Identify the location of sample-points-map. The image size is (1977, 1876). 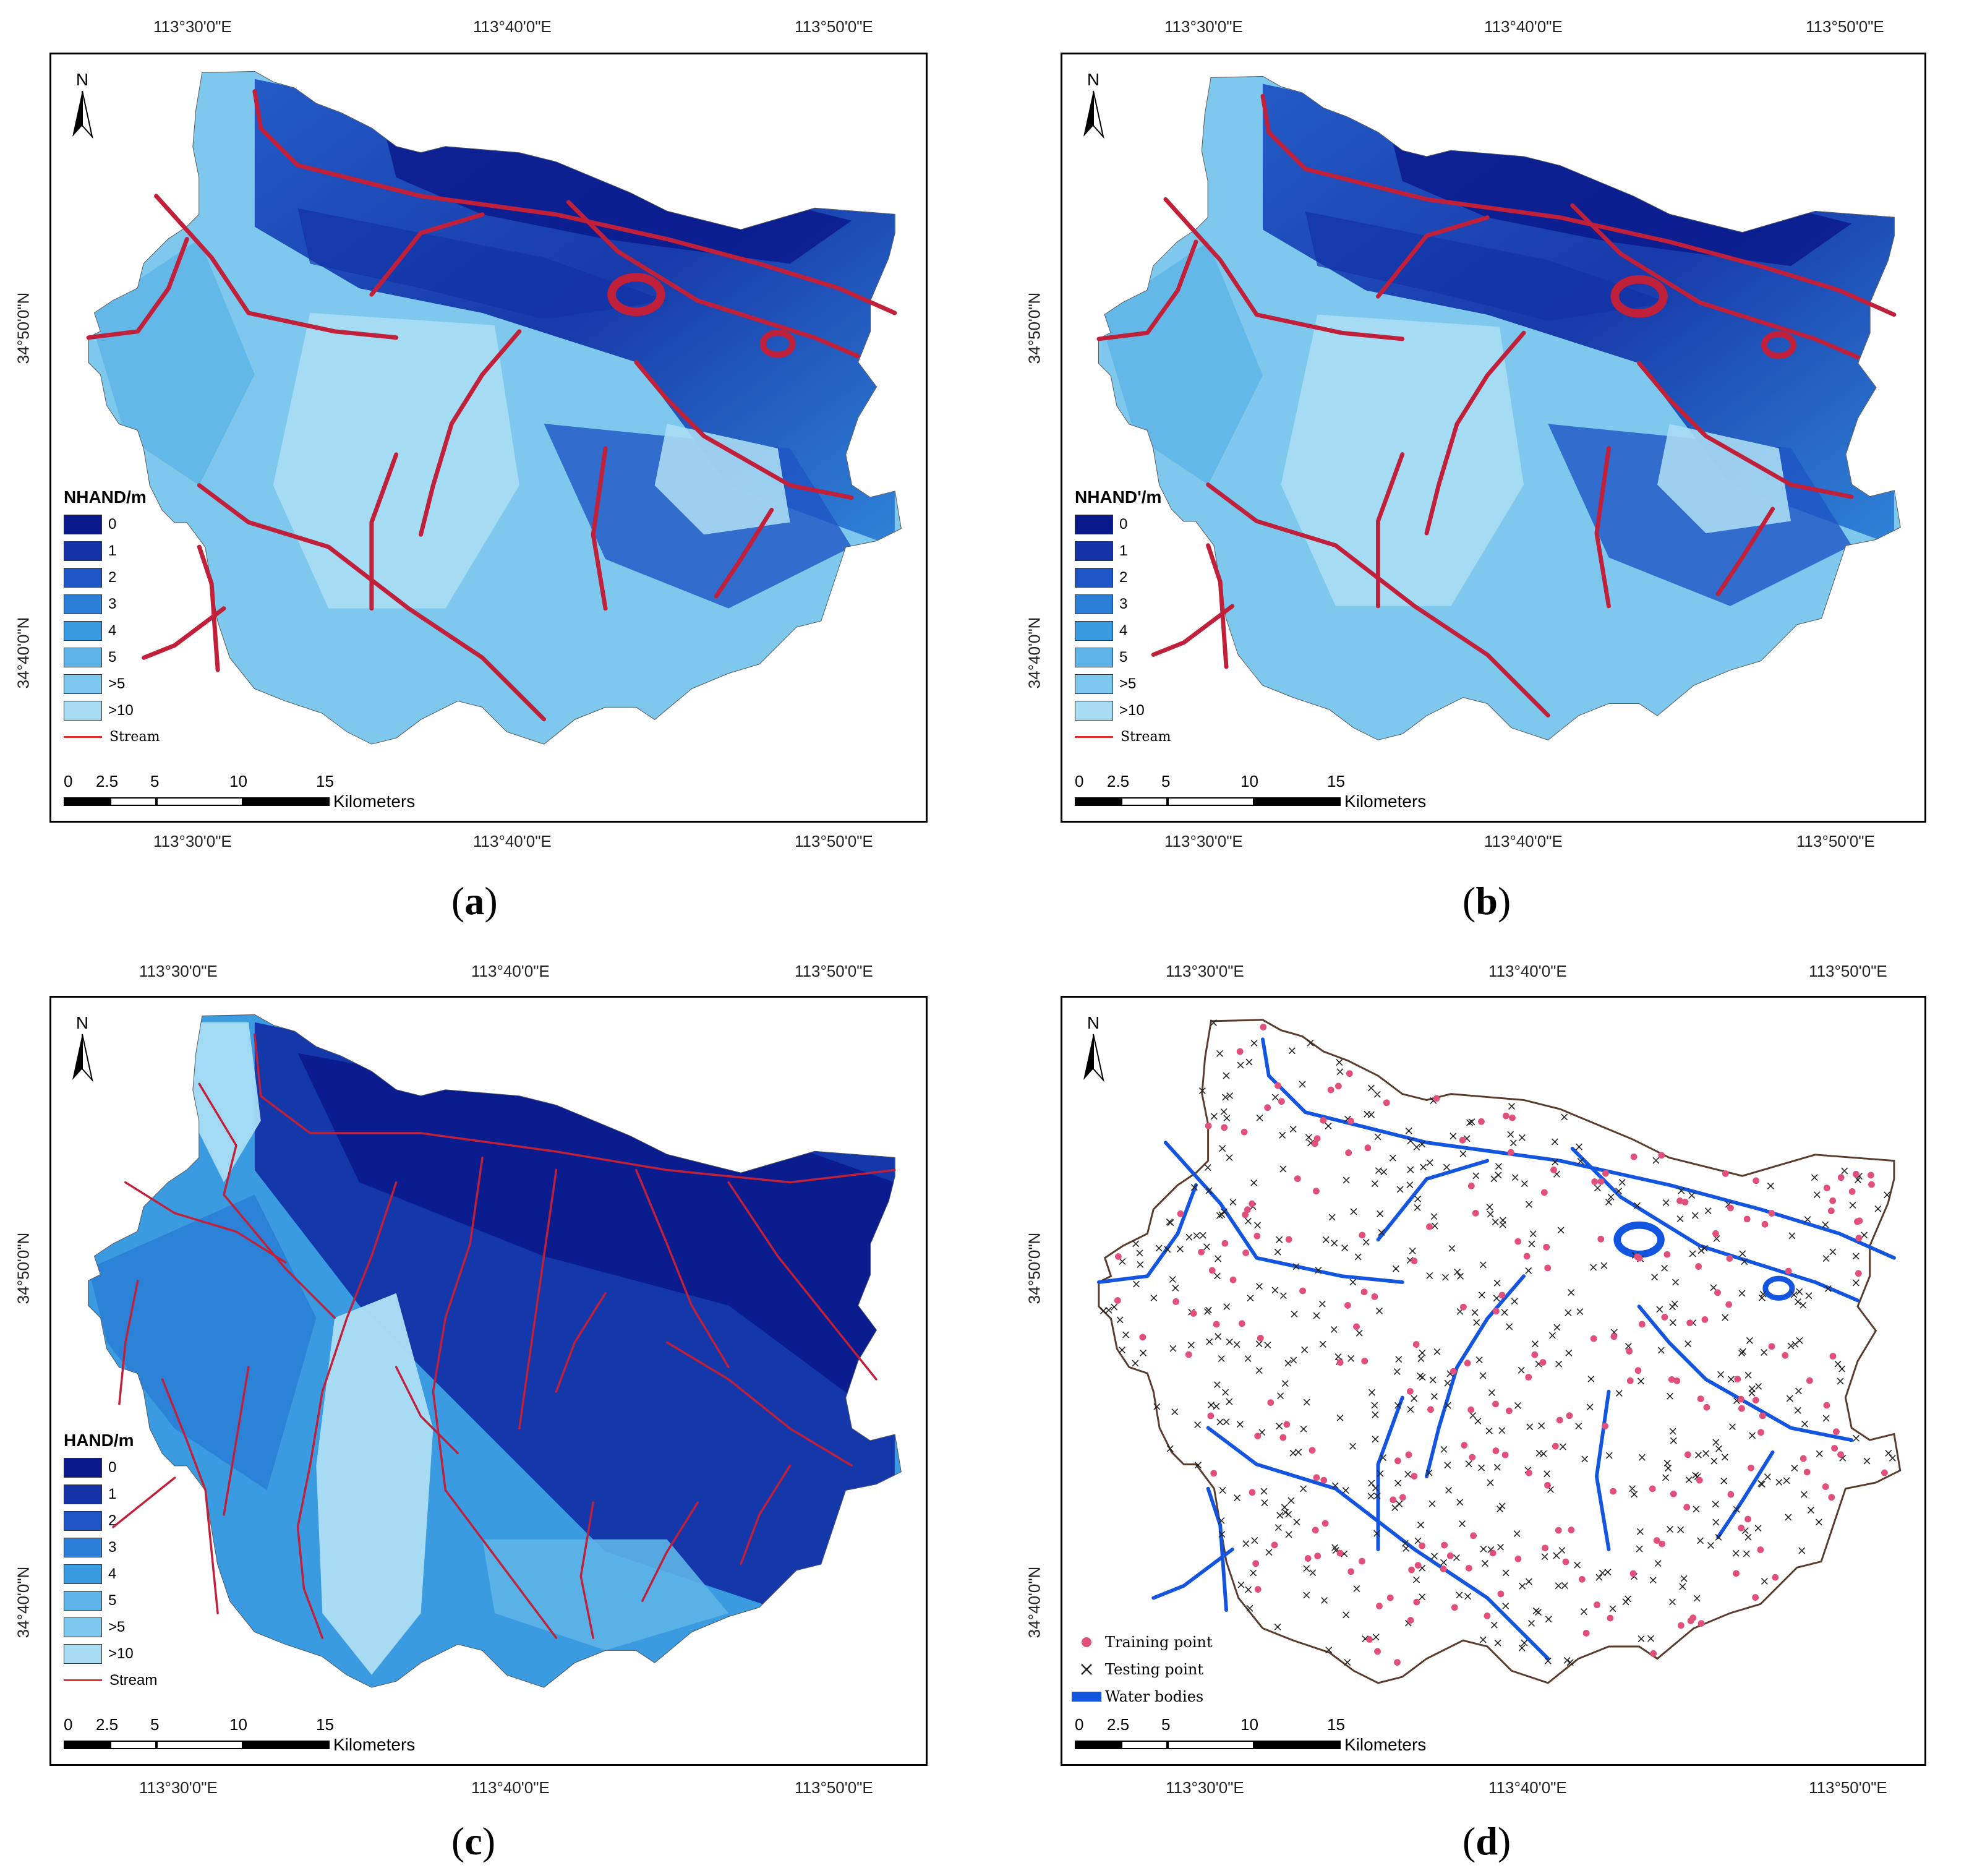
(1499, 1351).